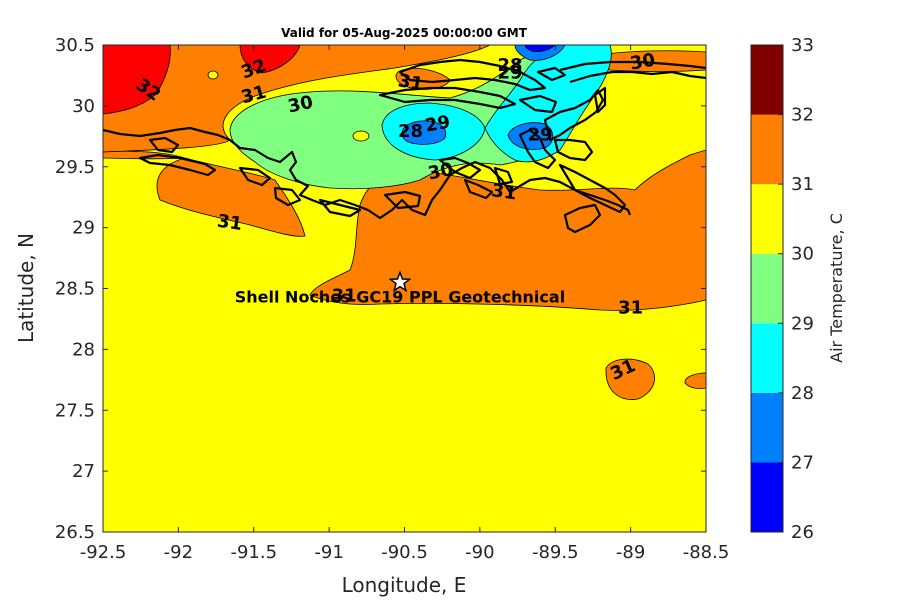 Image resolution: width=900 pixels, height=600 pixels. What do you see at coordinates (767, 80) in the screenshot?
I see `colorbar-segment-top` at bounding box center [767, 80].